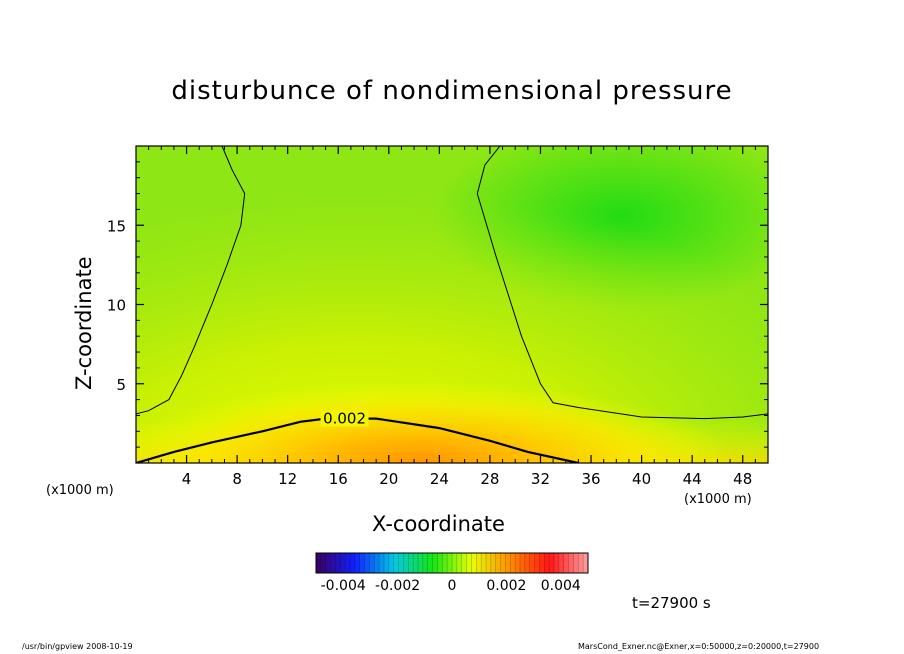 The image size is (904, 654). What do you see at coordinates (590, 479) in the screenshot?
I see `x-tick-label: 36` at bounding box center [590, 479].